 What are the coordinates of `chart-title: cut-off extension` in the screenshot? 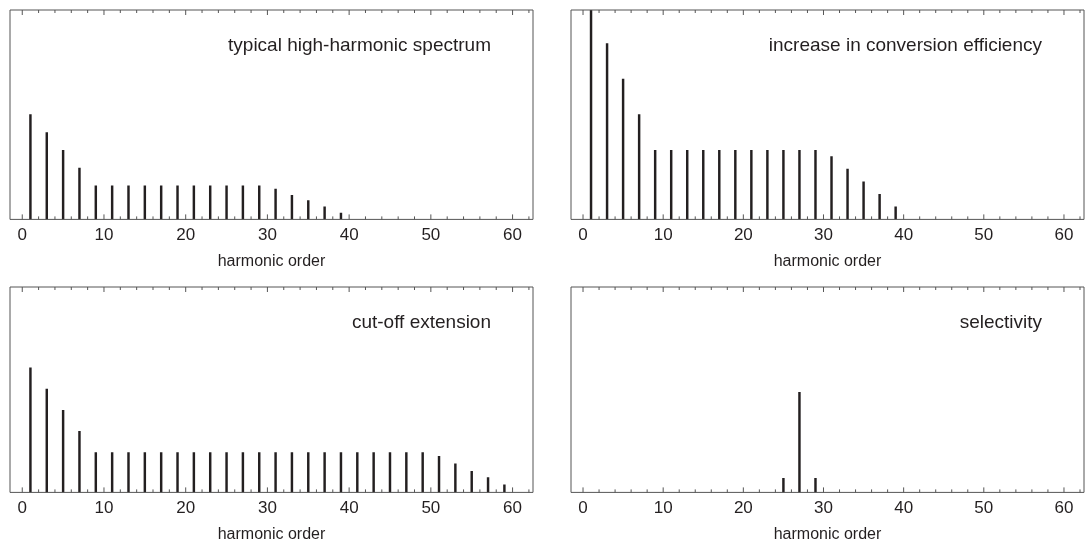 It's located at (421, 322).